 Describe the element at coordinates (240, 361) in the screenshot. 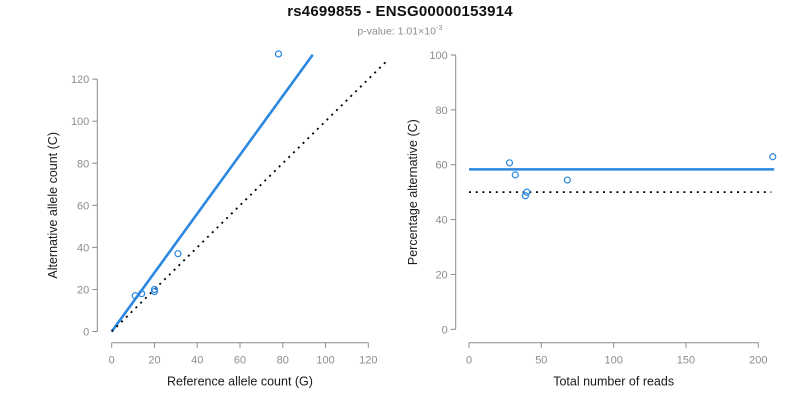

I see `x-tick-label: 60` at that location.